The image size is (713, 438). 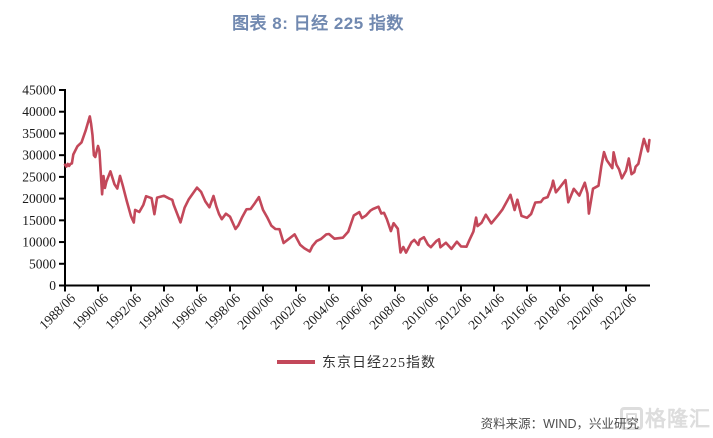 I want to click on legend-line-swatch, so click(x=296, y=362).